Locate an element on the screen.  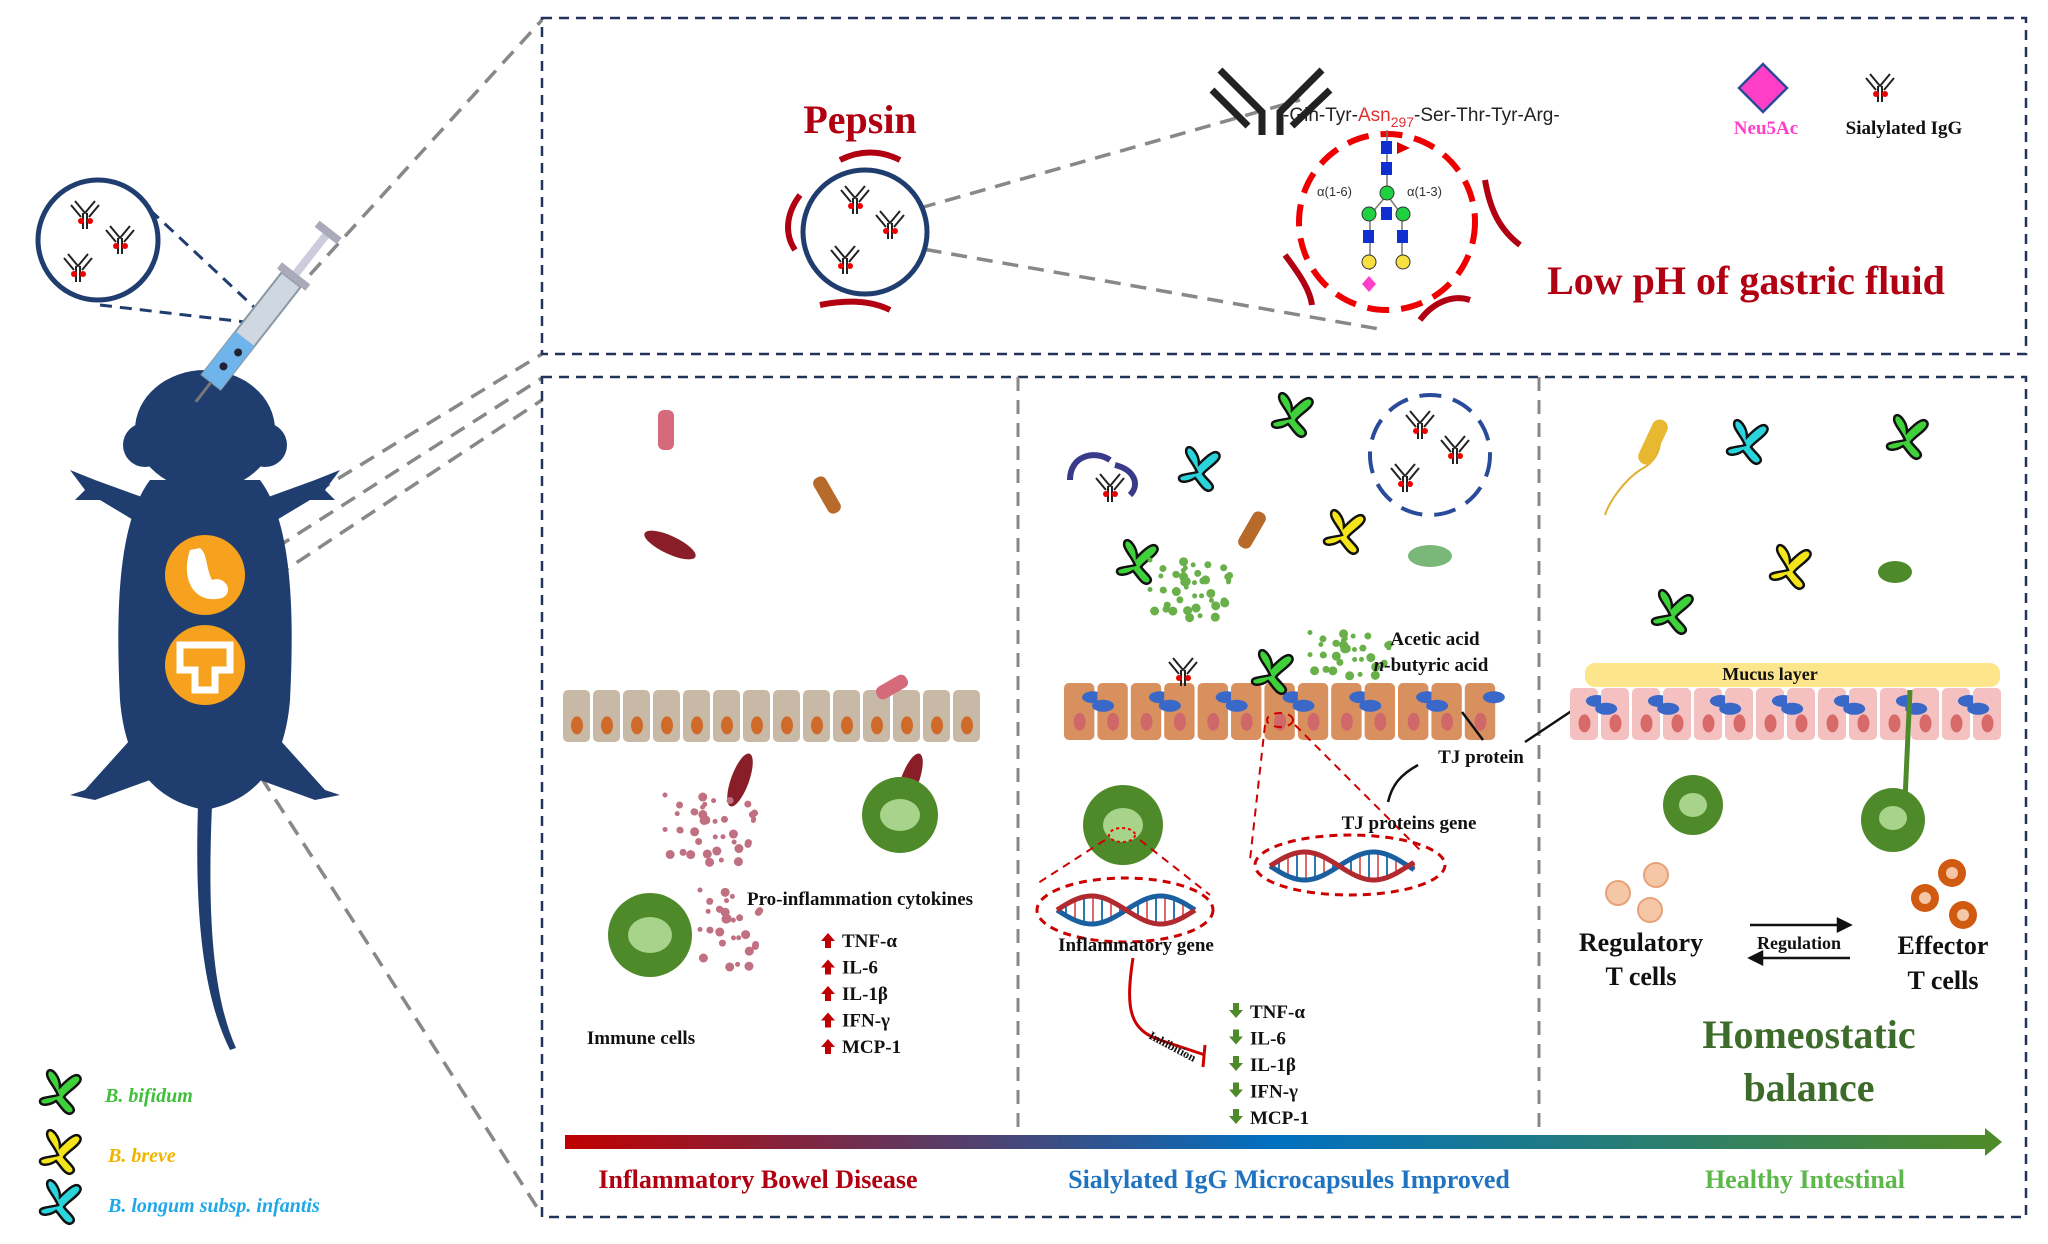
healthy-microbiota is located at coordinates (1766, 524).